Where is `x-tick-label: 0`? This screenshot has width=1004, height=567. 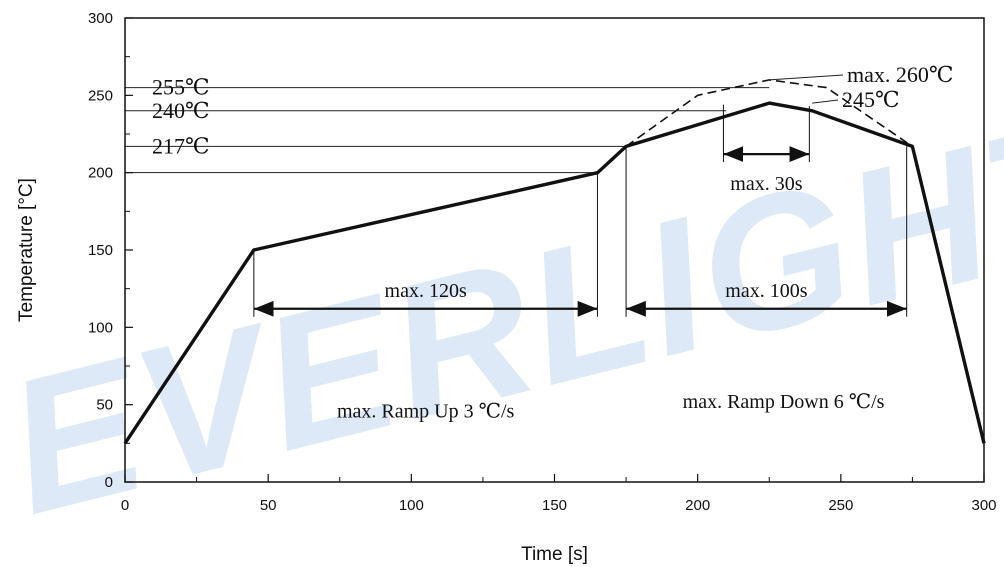
x-tick-label: 0 is located at coordinates (125, 505).